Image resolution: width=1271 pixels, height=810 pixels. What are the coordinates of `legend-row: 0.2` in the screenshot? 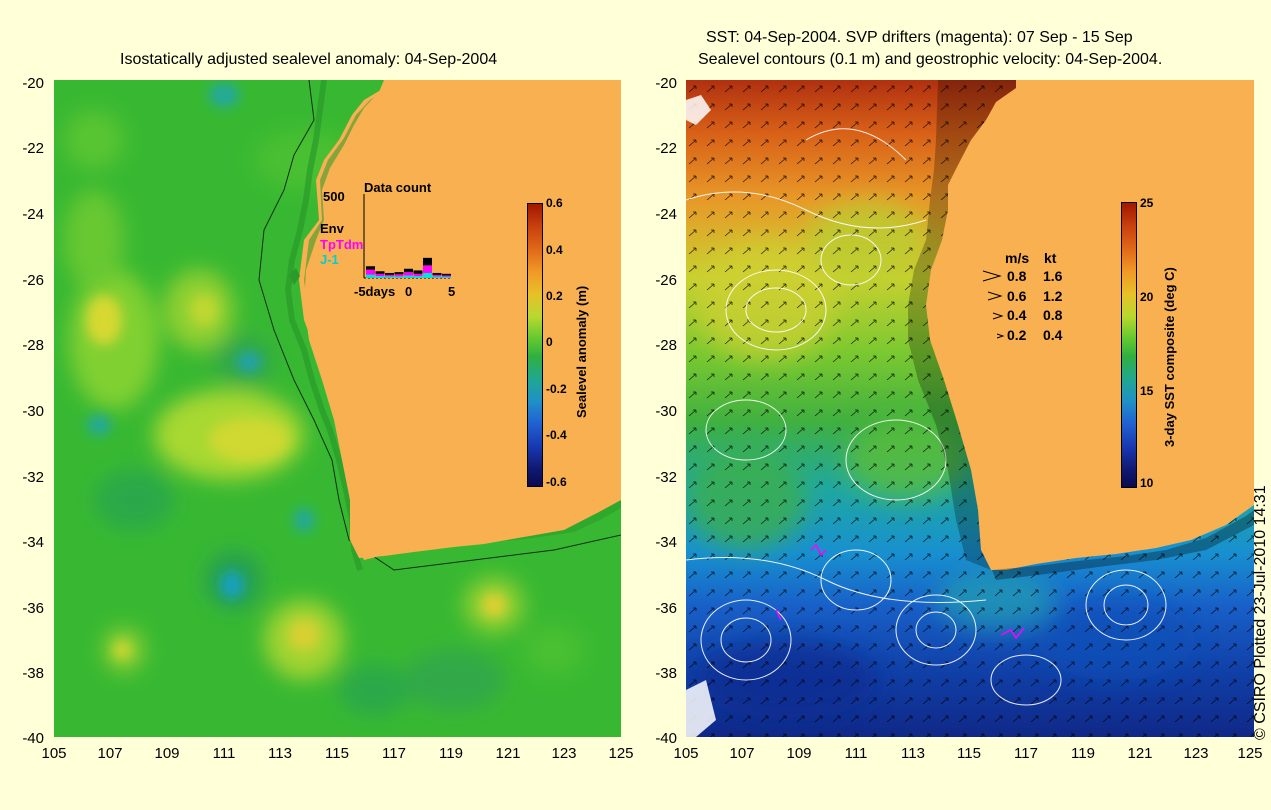 It's located at (1017, 335).